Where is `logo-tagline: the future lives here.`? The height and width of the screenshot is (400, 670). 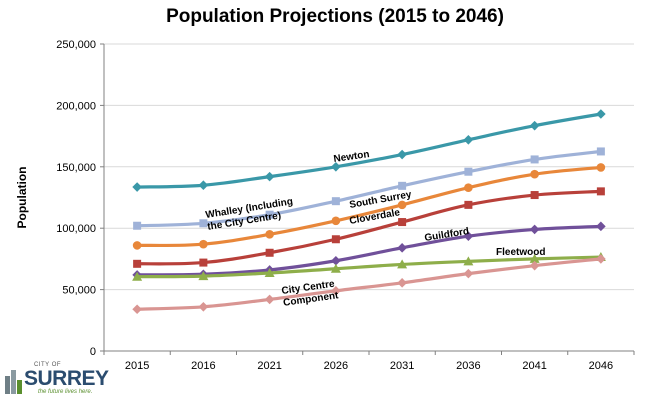 logo-tagline: the future lives here. is located at coordinates (65, 392).